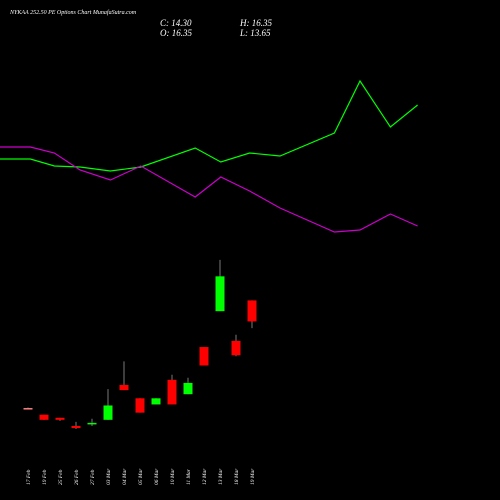 The image size is (500, 500). What do you see at coordinates (205, 476) in the screenshot?
I see `x-tick-label: 12 Mar` at bounding box center [205, 476].